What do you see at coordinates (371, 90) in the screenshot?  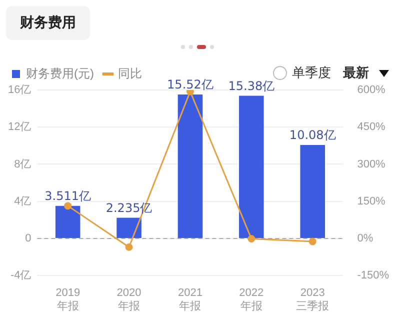 I see `y2-tick-label: 600%` at bounding box center [371, 90].